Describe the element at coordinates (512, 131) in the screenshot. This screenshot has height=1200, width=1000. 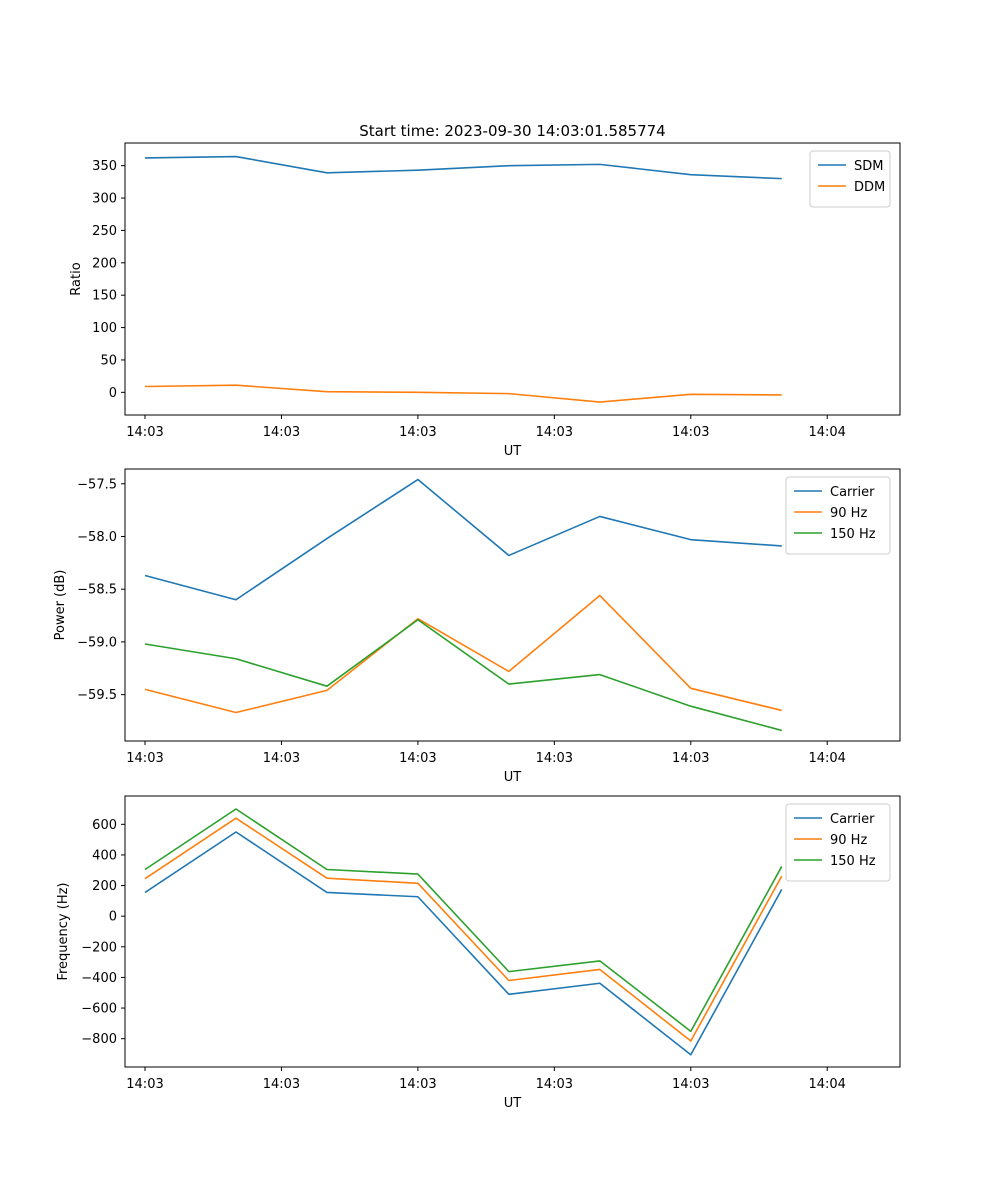
I see `chart-title: Start time: 2023-09-30 14:03:01.585774` at that location.